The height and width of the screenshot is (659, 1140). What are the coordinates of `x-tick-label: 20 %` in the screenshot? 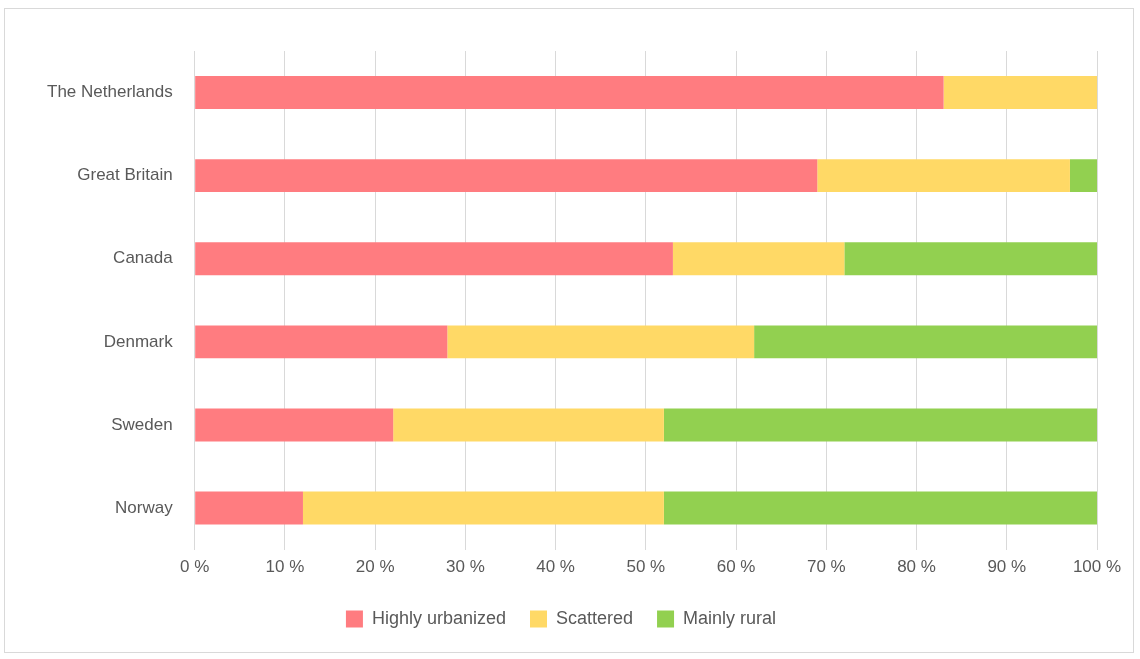 It's located at (375, 567).